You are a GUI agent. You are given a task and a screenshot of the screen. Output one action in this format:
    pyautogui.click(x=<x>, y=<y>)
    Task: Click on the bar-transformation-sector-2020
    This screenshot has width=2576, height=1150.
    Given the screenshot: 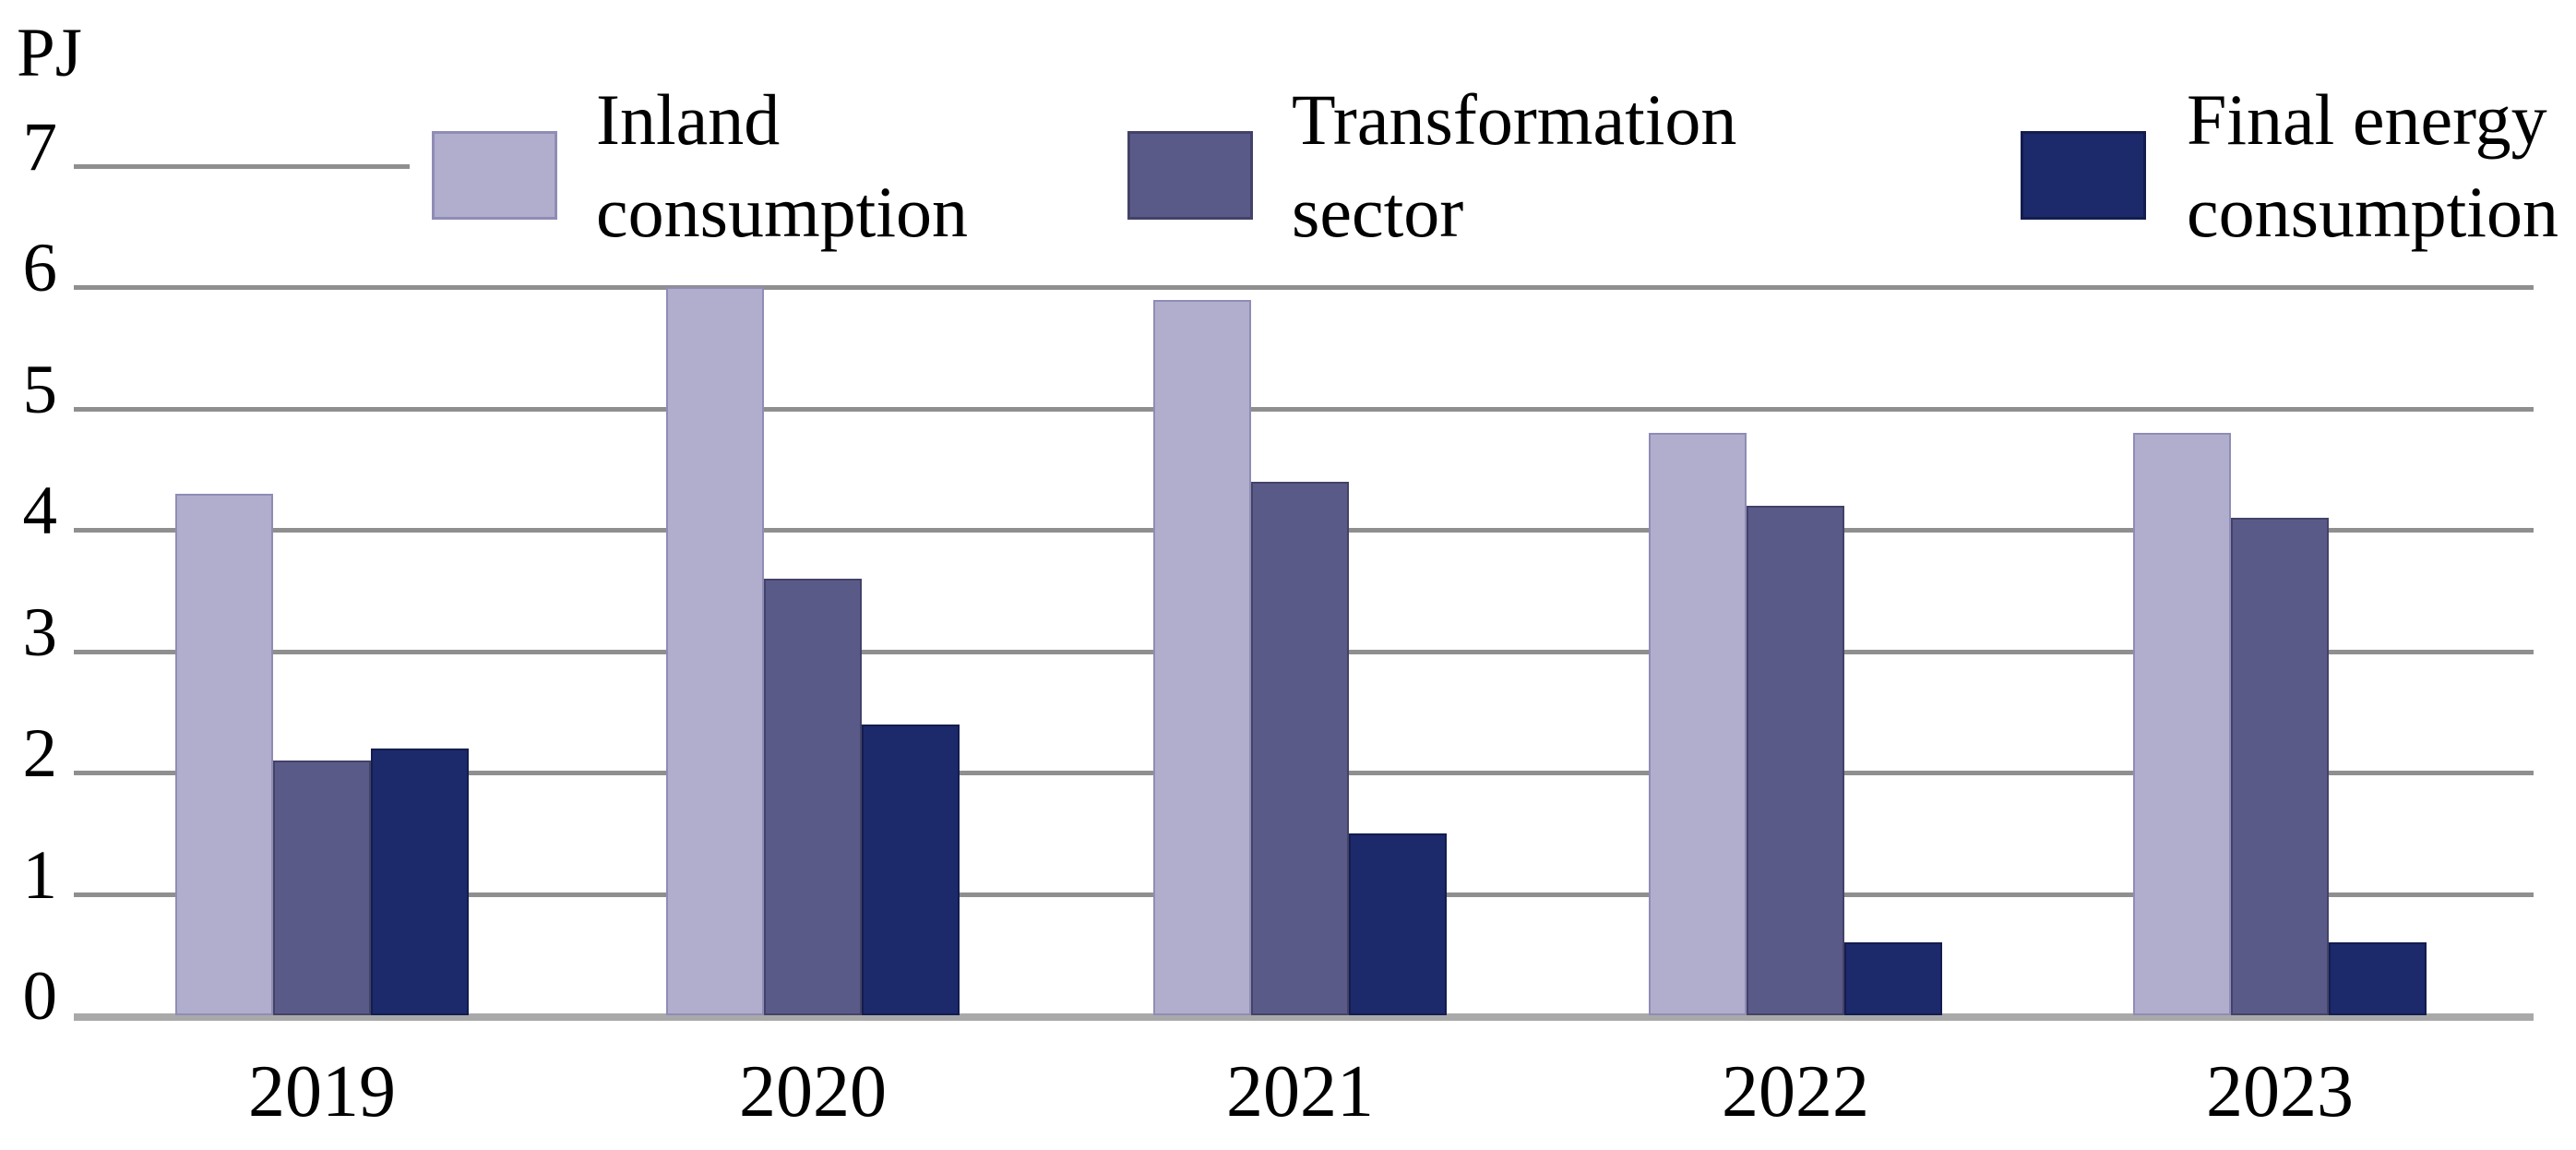 What is the action you would take?
    pyautogui.click(x=813, y=797)
    